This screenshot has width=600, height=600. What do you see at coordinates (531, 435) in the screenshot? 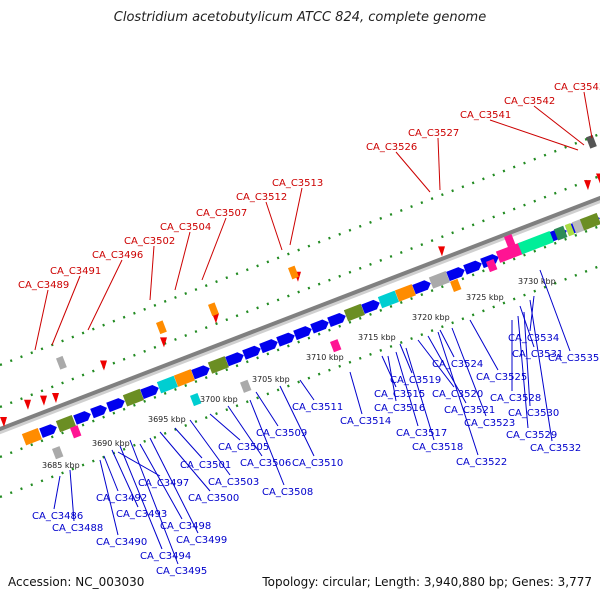
I see `gene-label-lower: CA_C3529` at bounding box center [531, 435].